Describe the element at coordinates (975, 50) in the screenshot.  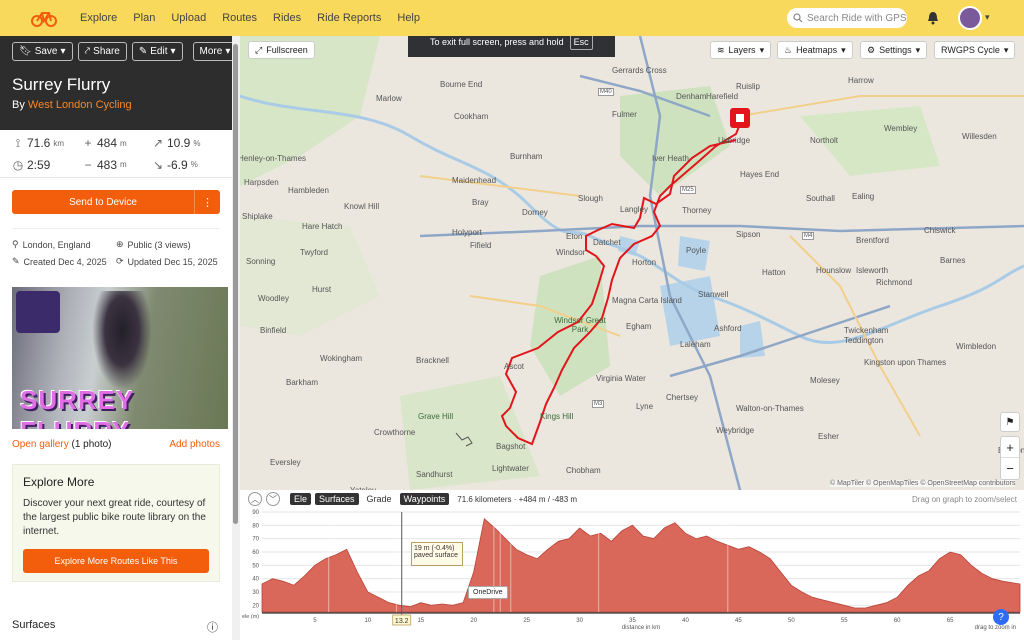
I see `map-style-select: RWGPS Cycle ▾` at that location.